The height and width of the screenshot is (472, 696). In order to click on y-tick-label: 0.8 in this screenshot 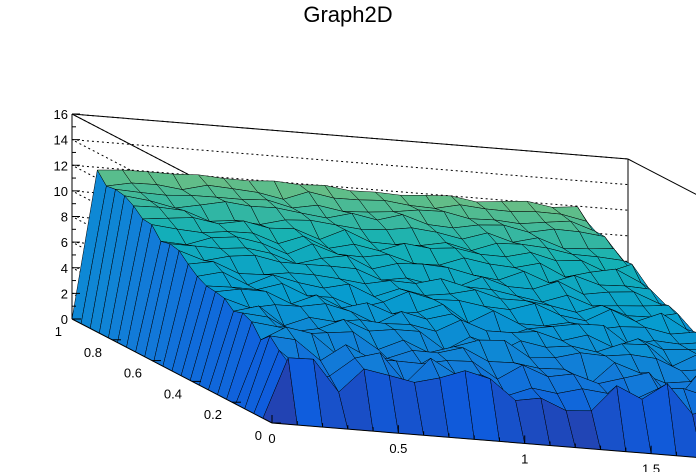, I will do `click(93, 352)`.